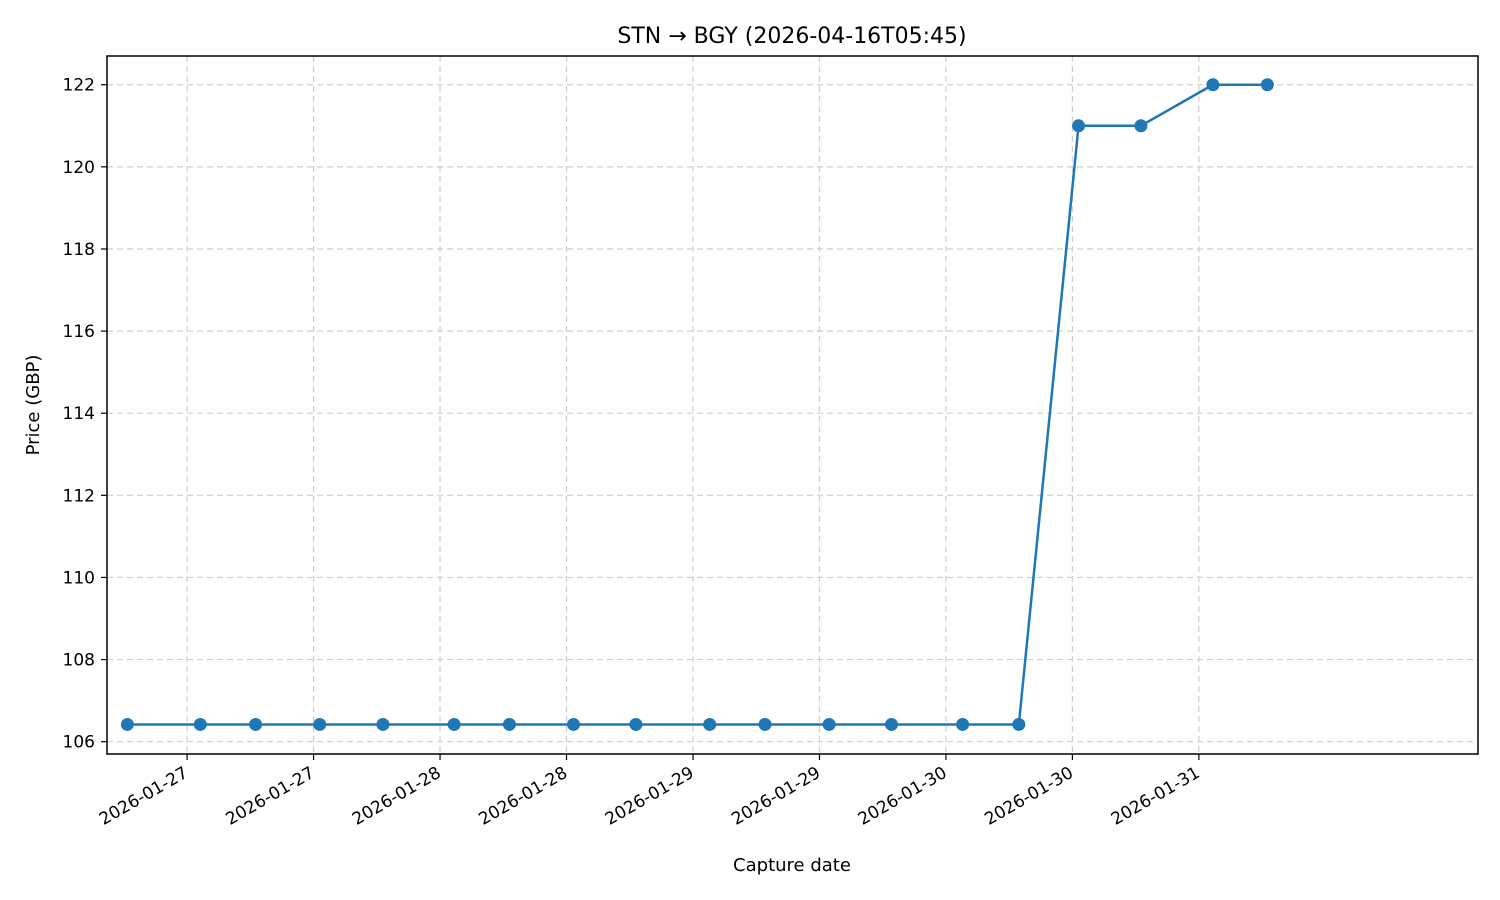 The width and height of the screenshot is (1500, 900). Describe the element at coordinates (791, 36) in the screenshot. I see `chart-title: STN → BGY (2026-04-16T05:45)` at that location.